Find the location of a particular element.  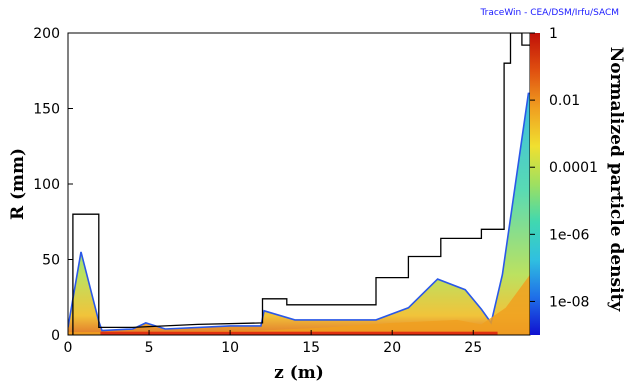

x-tick-label: 0 is located at coordinates (68, 348).